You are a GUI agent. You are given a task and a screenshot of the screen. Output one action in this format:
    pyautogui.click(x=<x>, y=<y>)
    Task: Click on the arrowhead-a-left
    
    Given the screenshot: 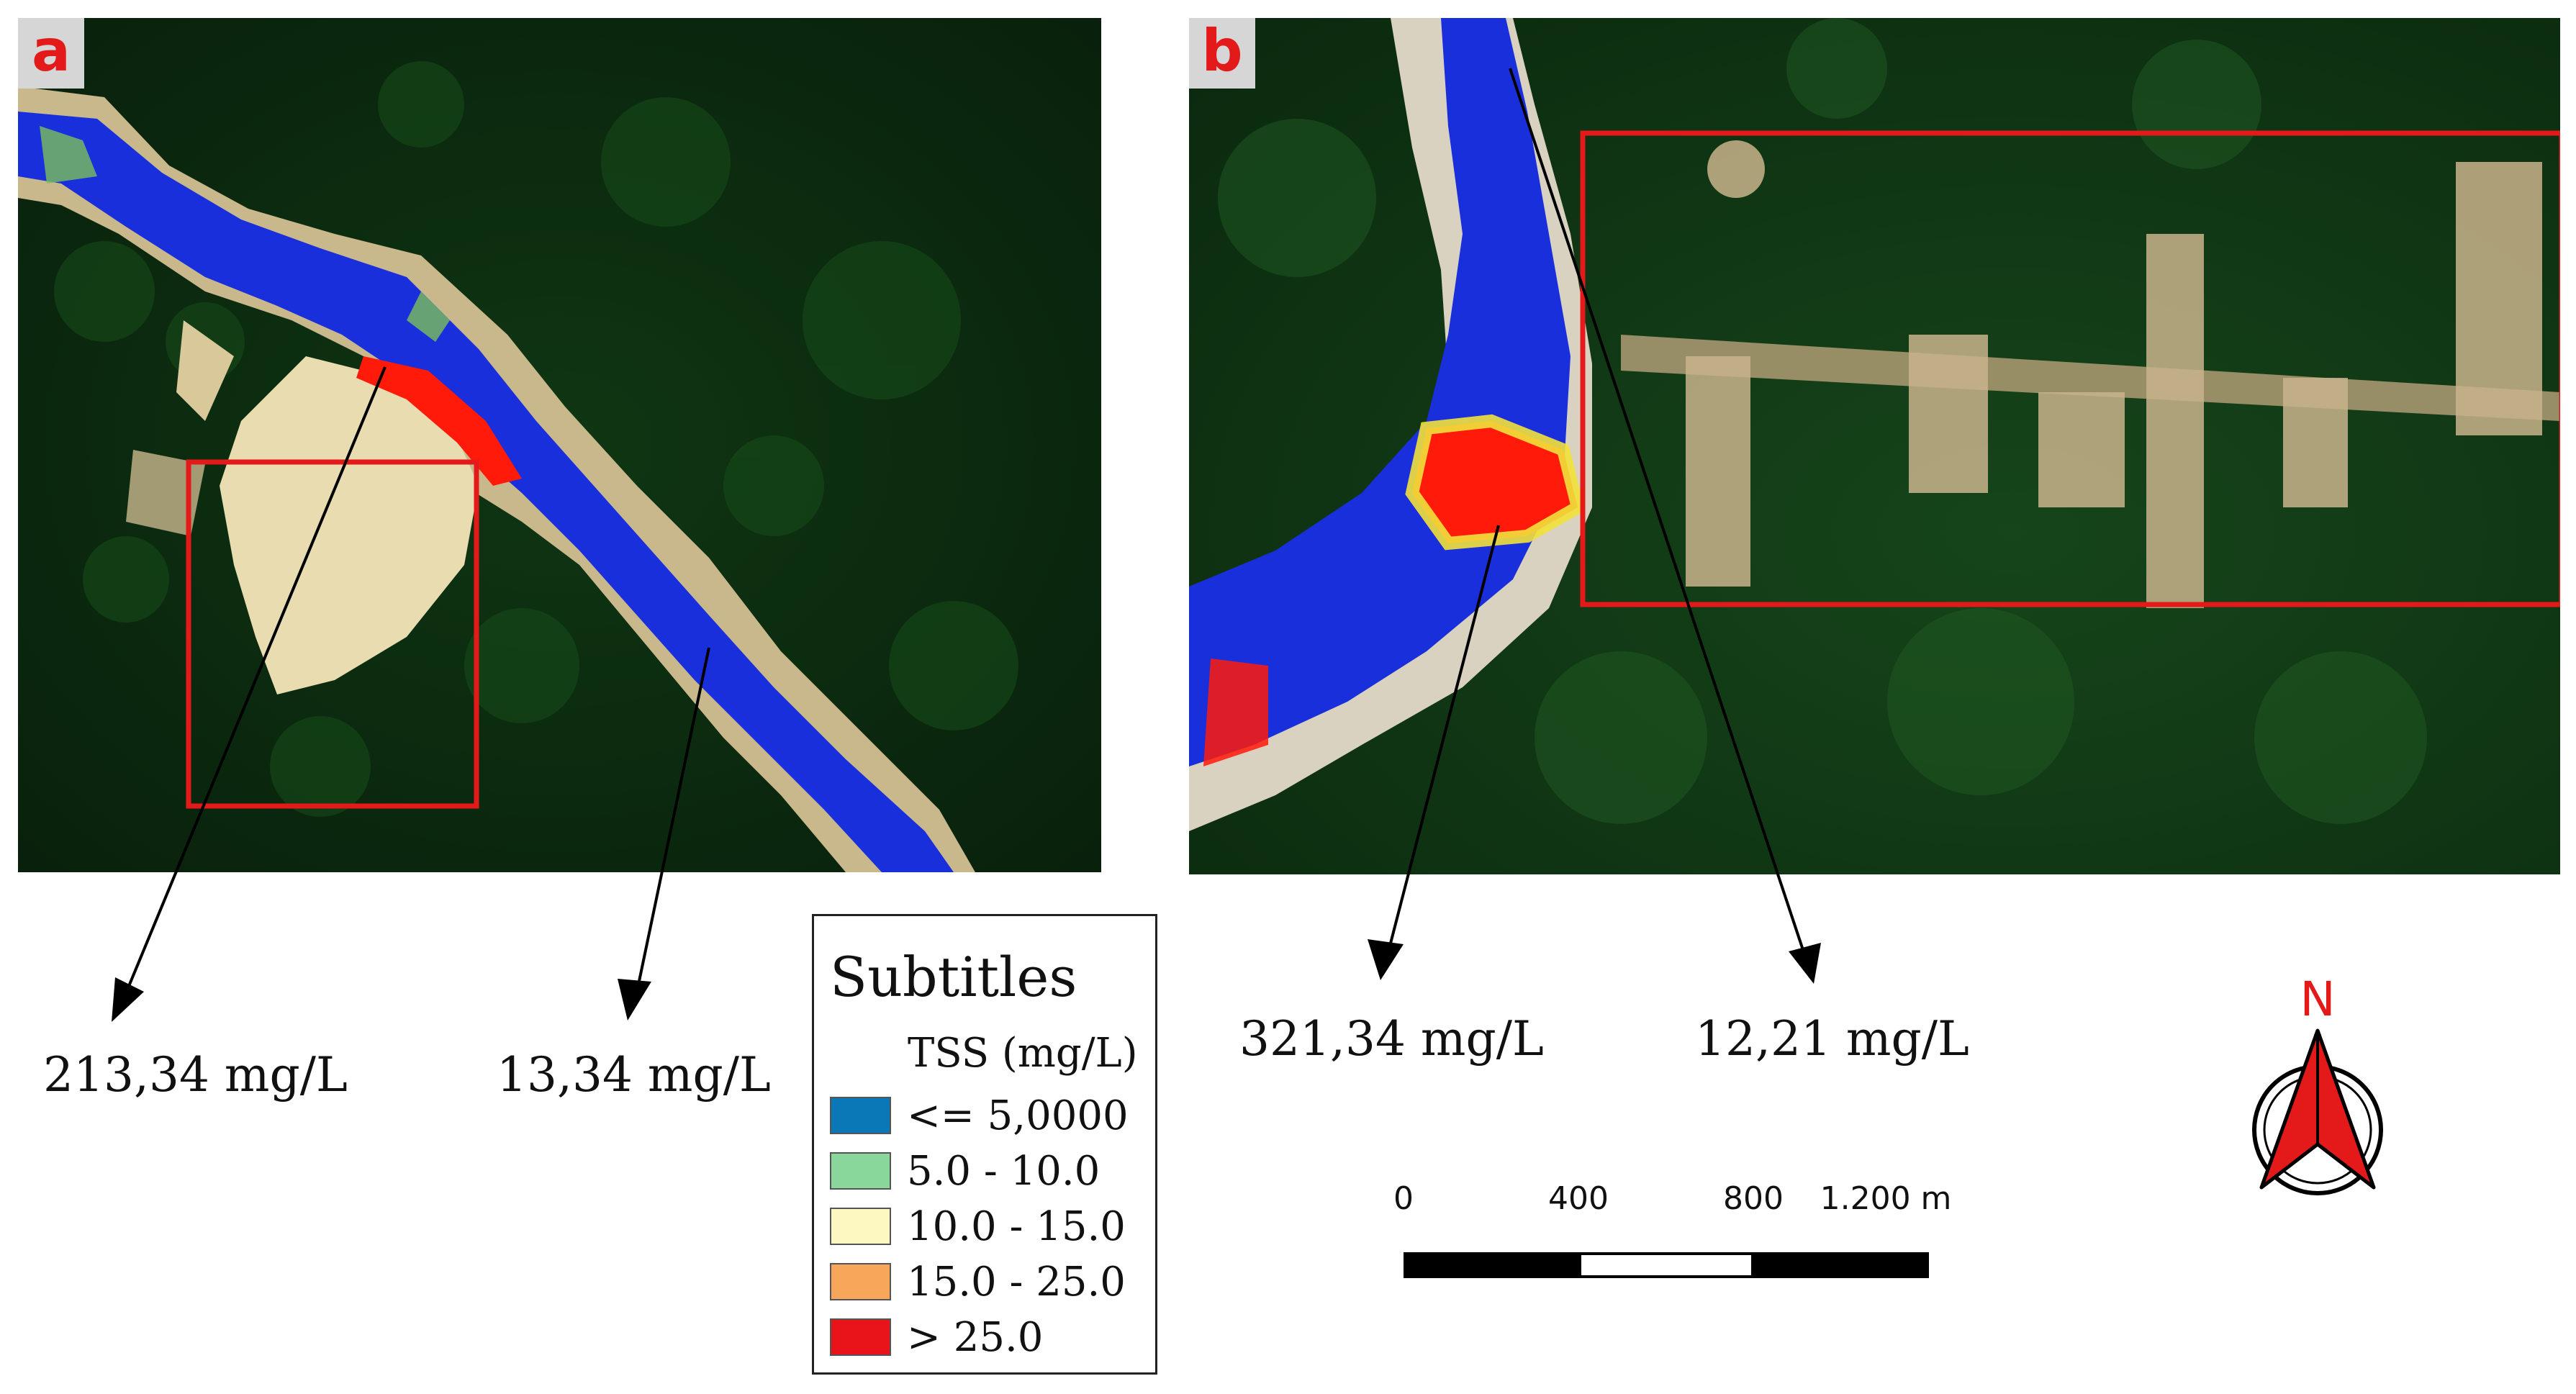 What is the action you would take?
    pyautogui.click(x=128, y=1000)
    